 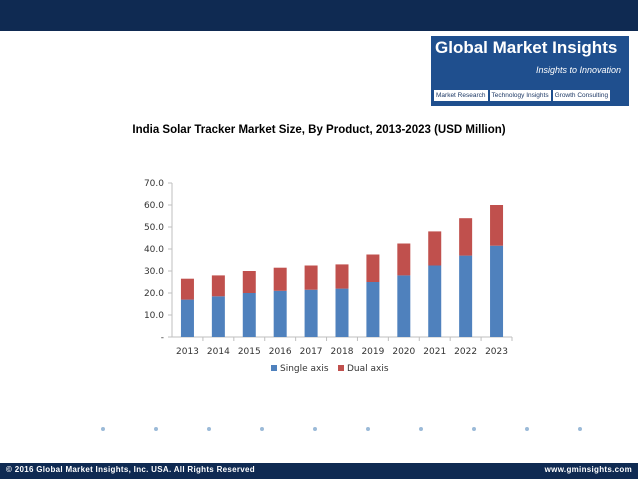 What do you see at coordinates (154, 228) in the screenshot?
I see `y-tick-label: 50.0` at bounding box center [154, 228].